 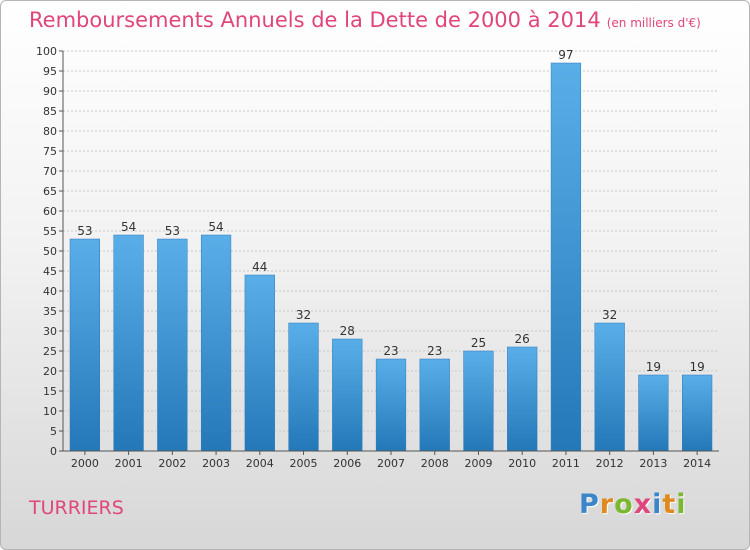 What do you see at coordinates (50, 411) in the screenshot?
I see `y-tick-label: 10` at bounding box center [50, 411].